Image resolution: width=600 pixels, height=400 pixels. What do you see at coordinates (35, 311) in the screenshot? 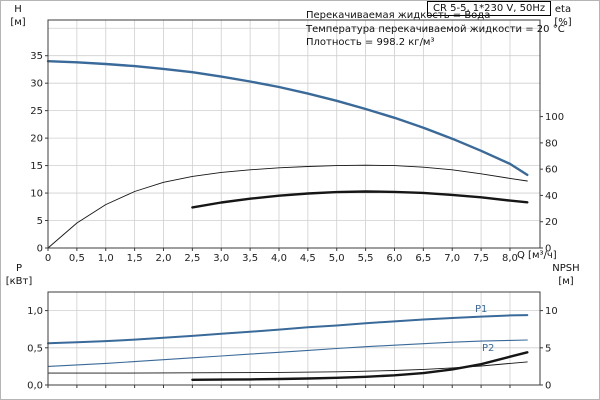
I see `y-left-tick-label: 1,0` at bounding box center [35, 311].